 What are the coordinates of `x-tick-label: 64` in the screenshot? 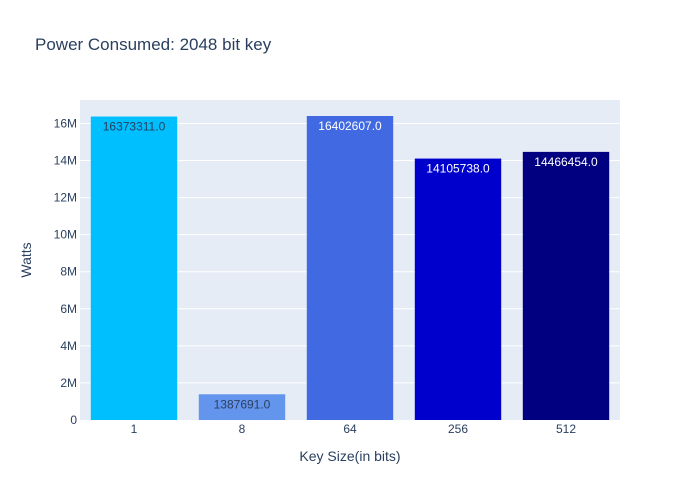 It's located at (350, 429).